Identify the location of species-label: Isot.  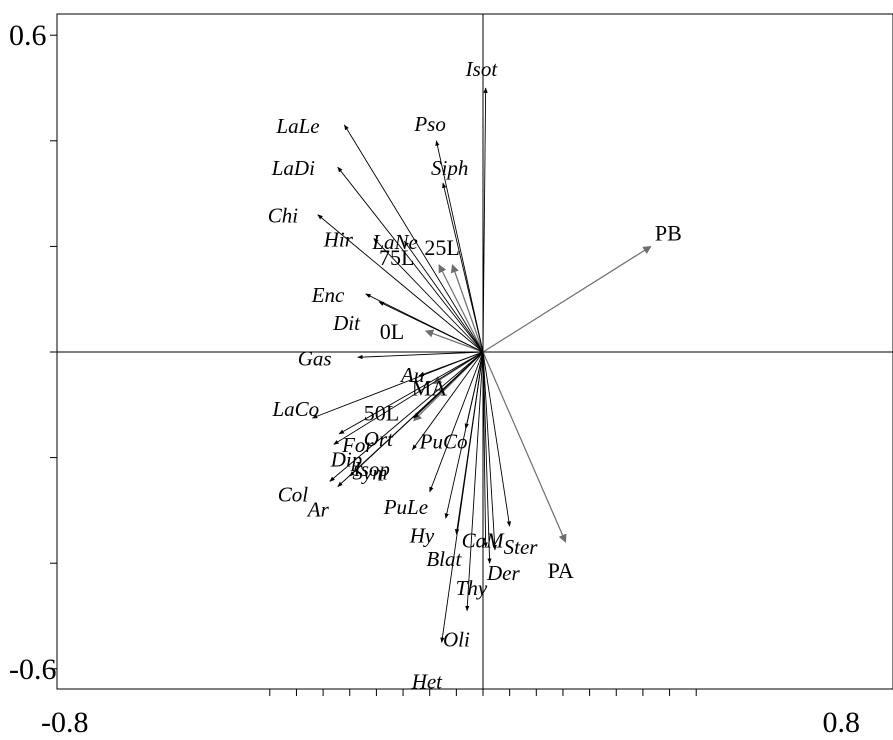
(482, 69).